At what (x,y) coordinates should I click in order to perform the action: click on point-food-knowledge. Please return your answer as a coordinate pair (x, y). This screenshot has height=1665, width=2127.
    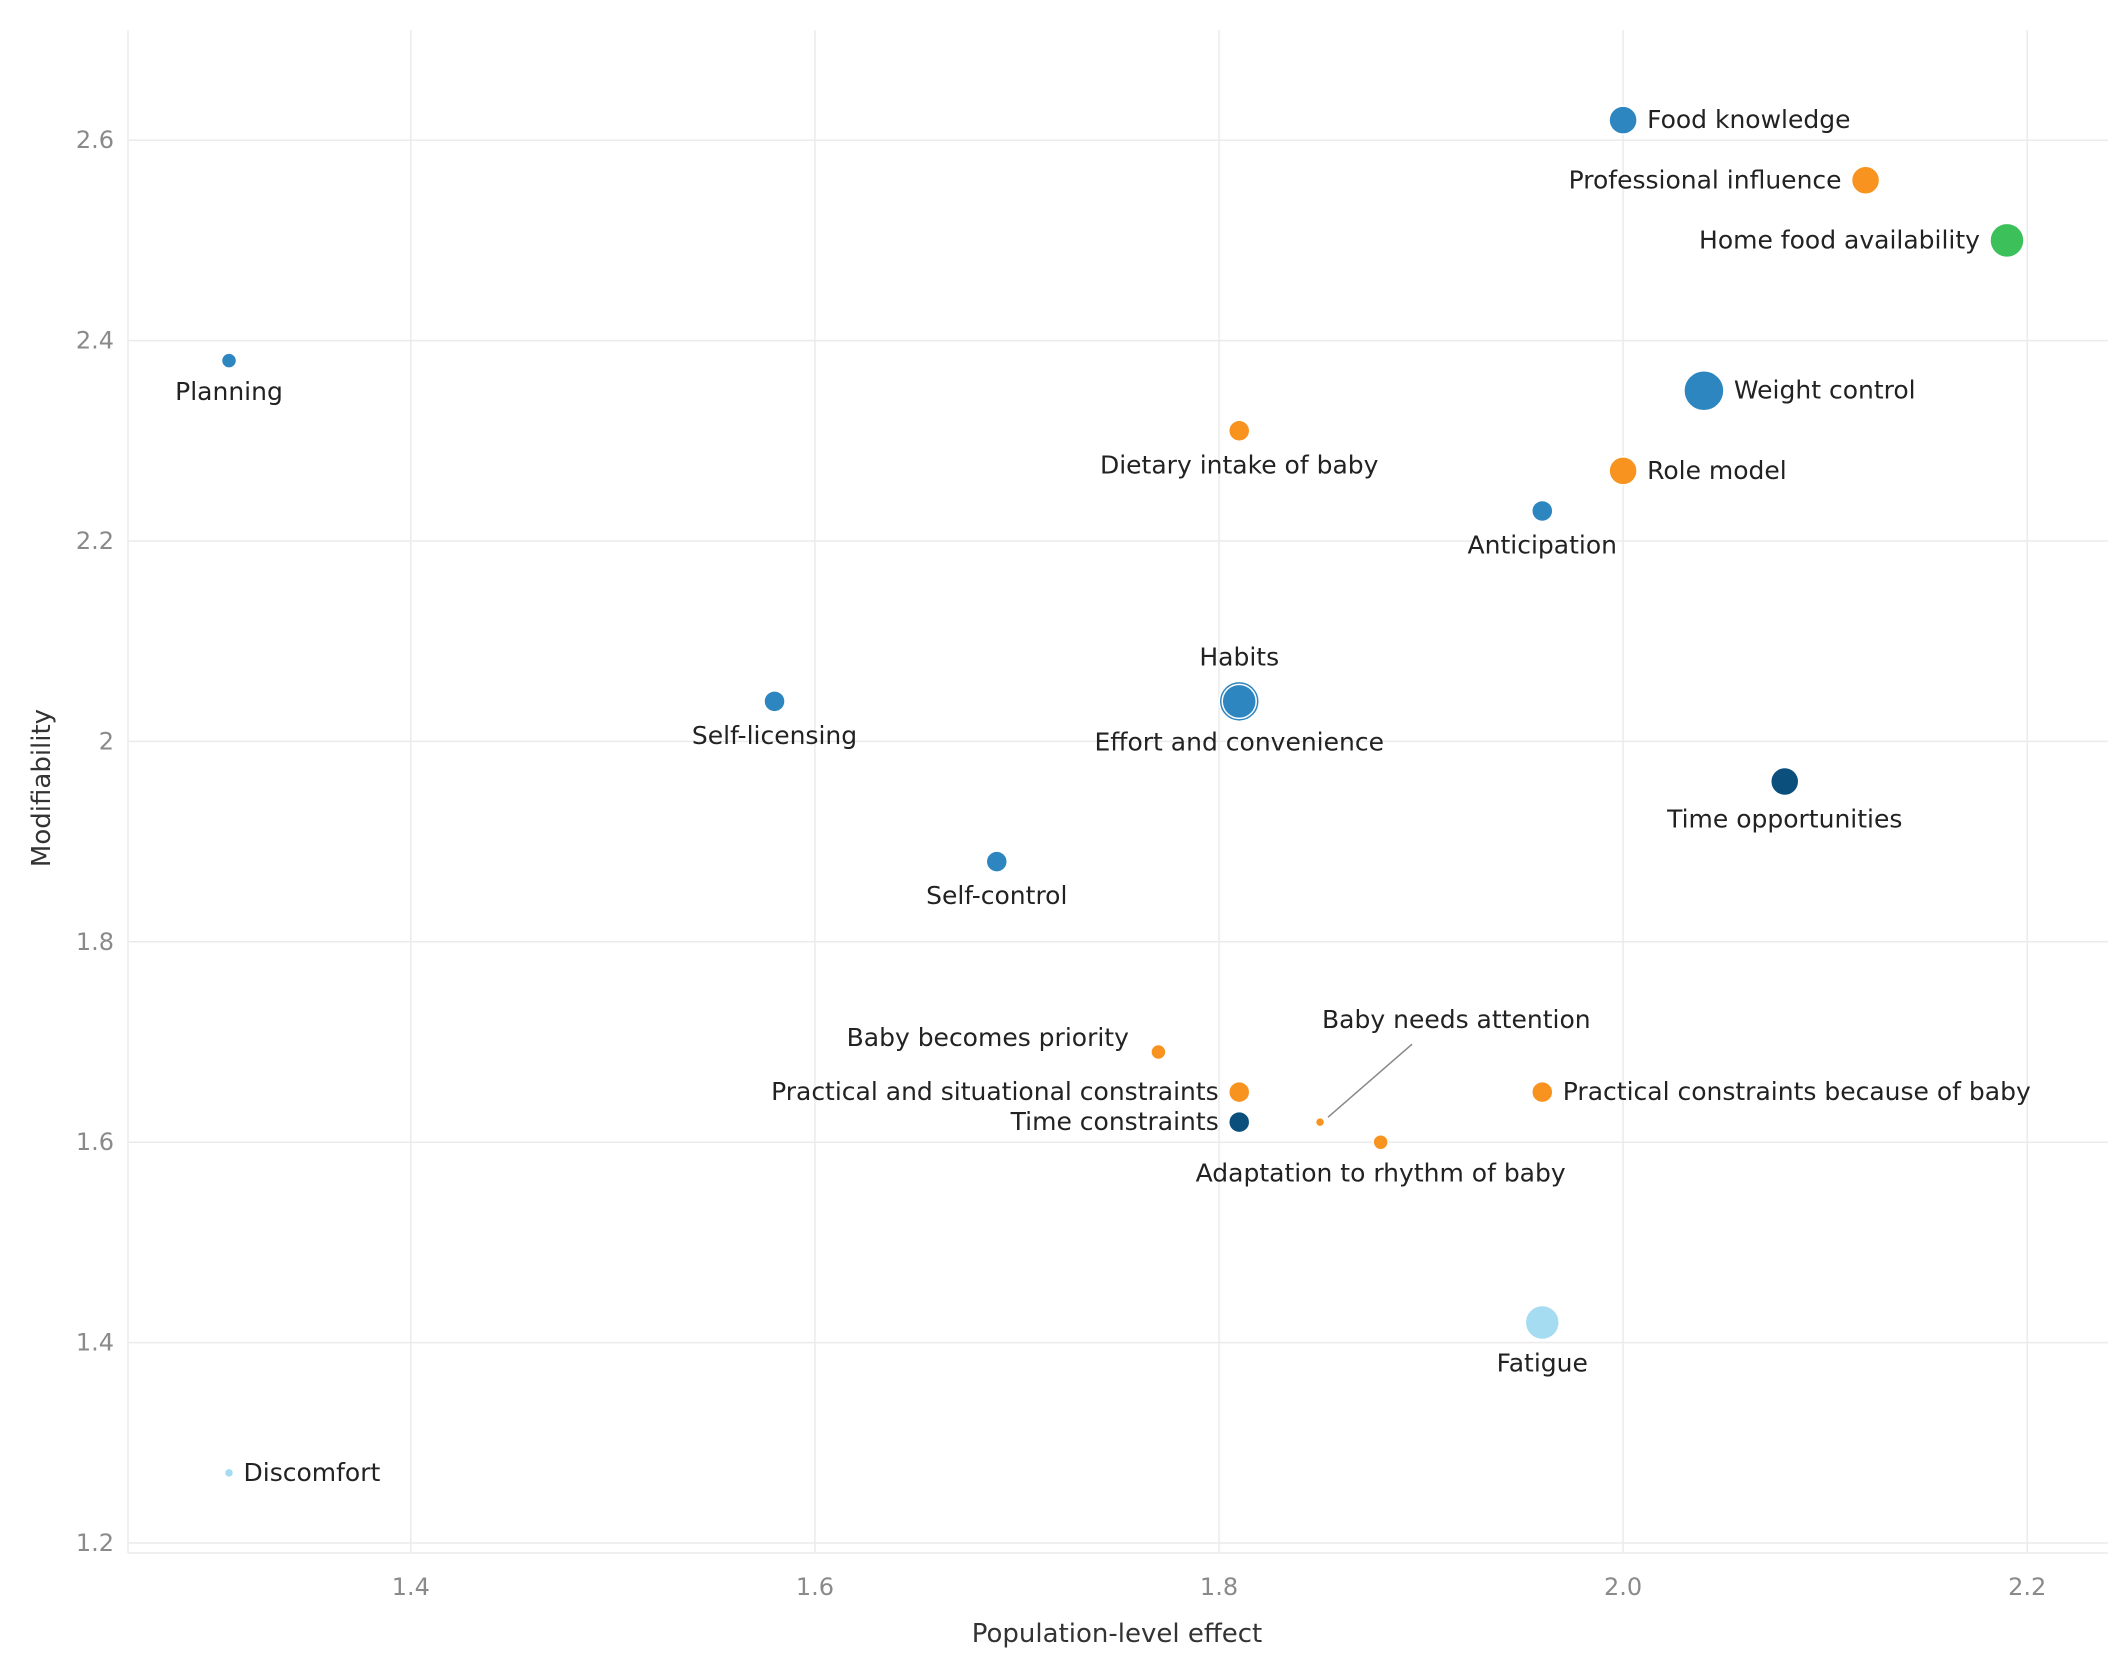
    Looking at the image, I should click on (1623, 120).